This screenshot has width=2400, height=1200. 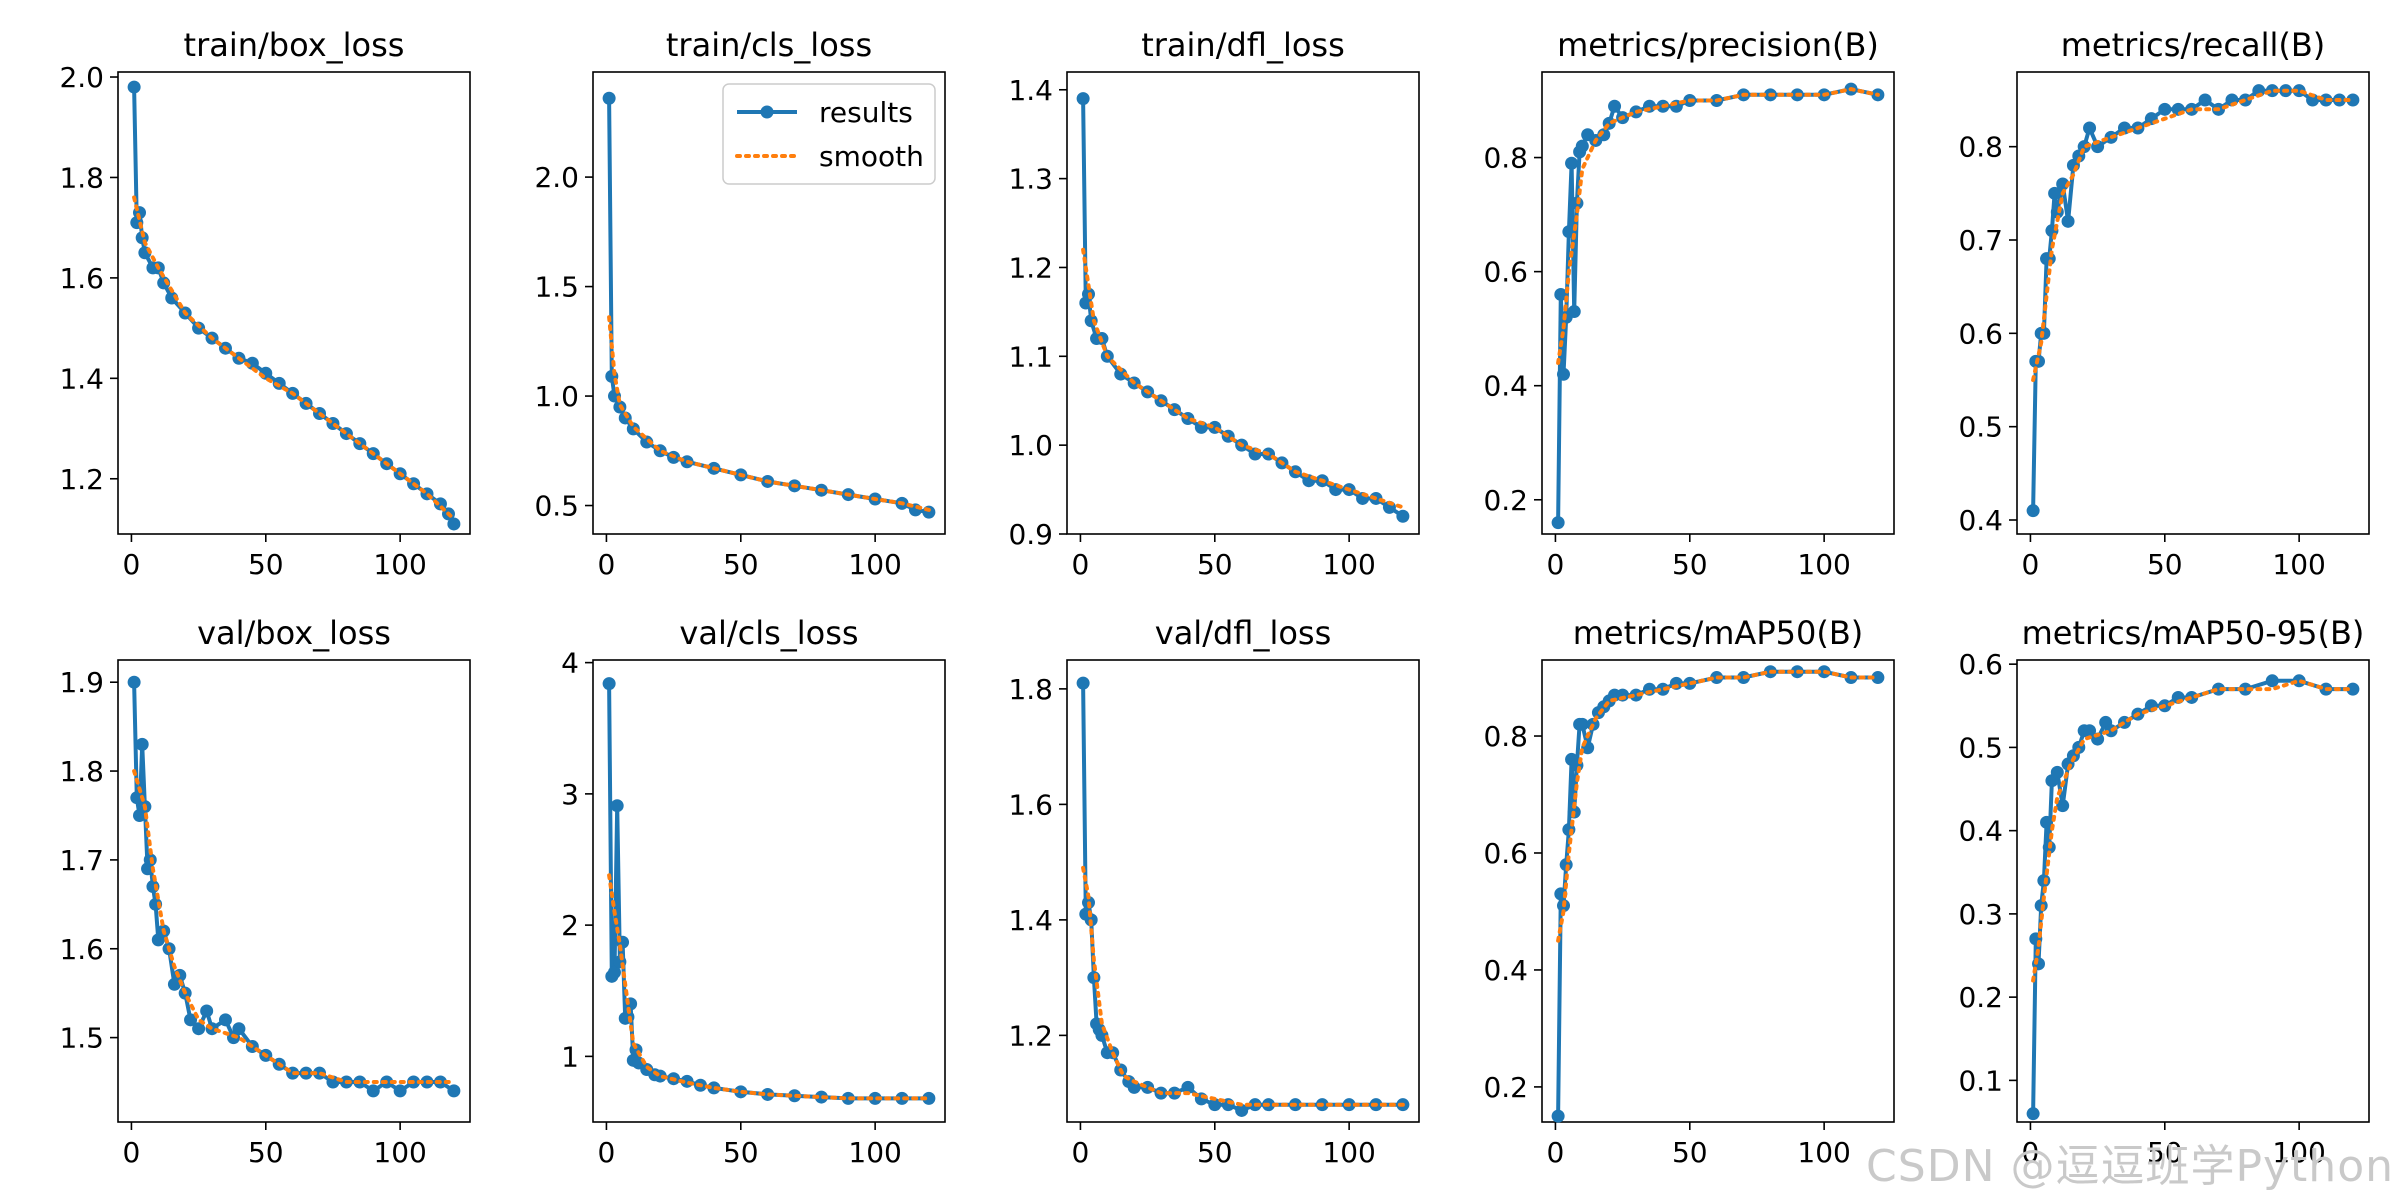 What do you see at coordinates (768, 633) in the screenshot?
I see `subplot-title: val/cls_loss` at bounding box center [768, 633].